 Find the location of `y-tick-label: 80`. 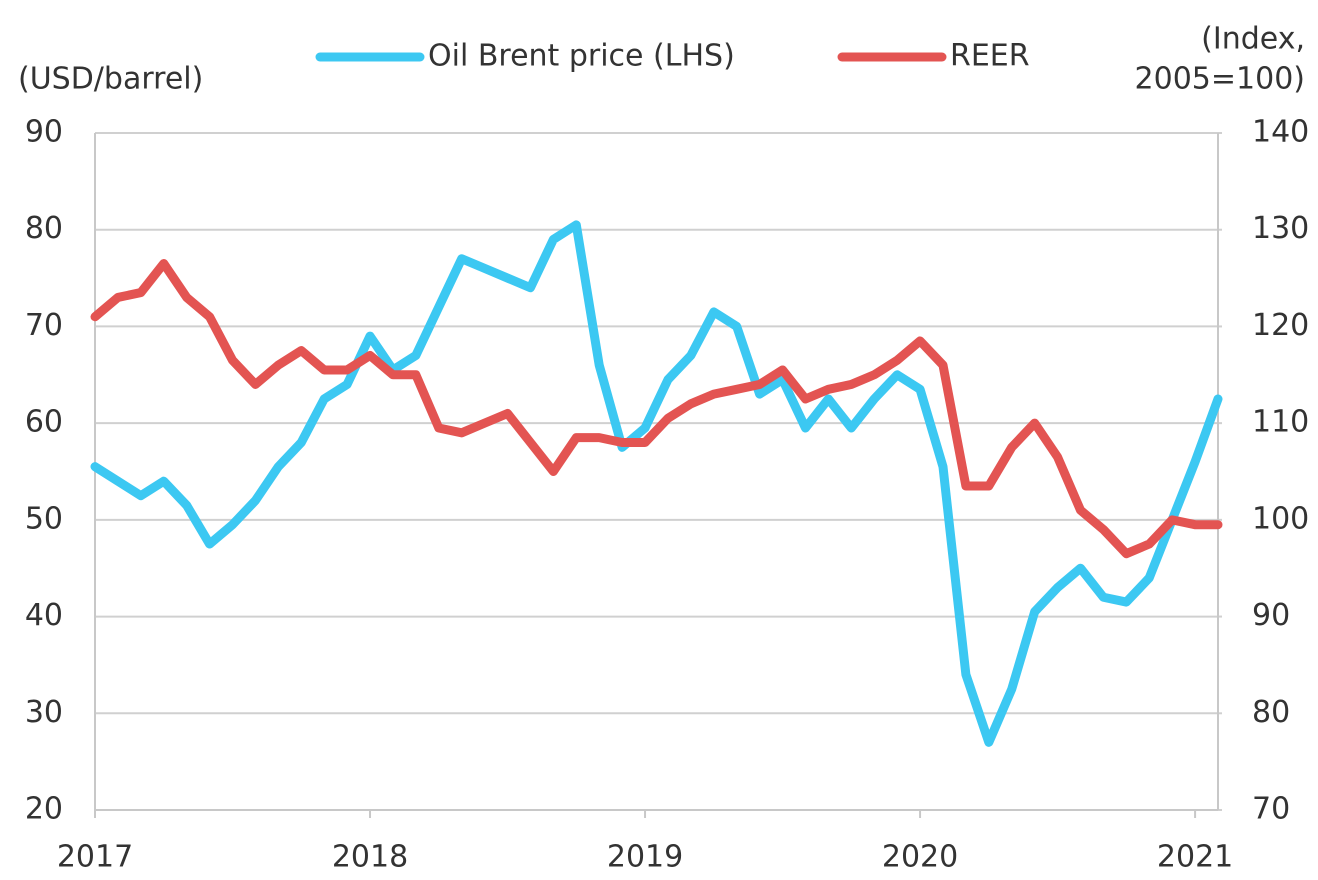

y-tick-label: 80 is located at coordinates (44, 228).